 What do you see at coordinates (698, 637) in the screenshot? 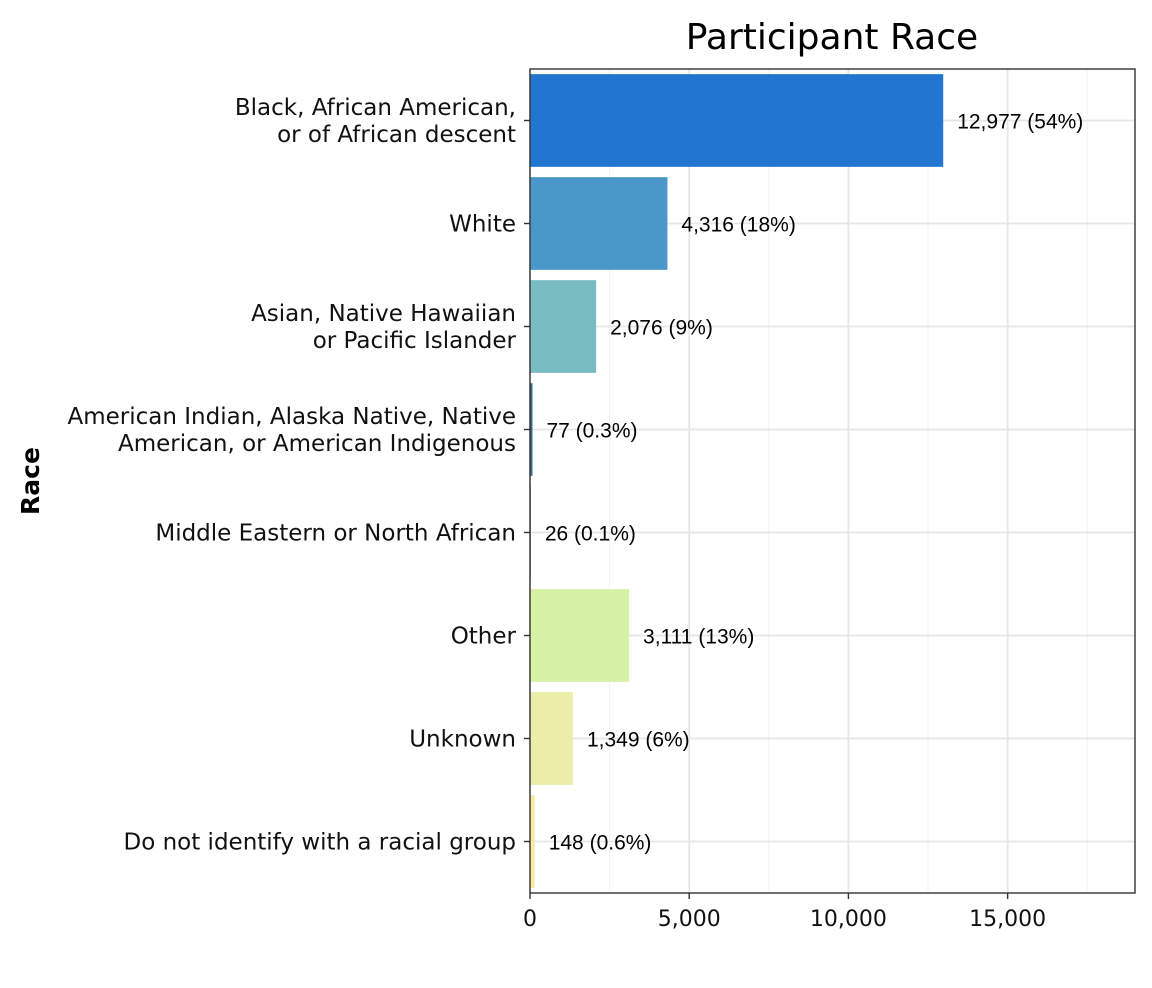
I see `data-label: 3,111 (13%)` at bounding box center [698, 637].